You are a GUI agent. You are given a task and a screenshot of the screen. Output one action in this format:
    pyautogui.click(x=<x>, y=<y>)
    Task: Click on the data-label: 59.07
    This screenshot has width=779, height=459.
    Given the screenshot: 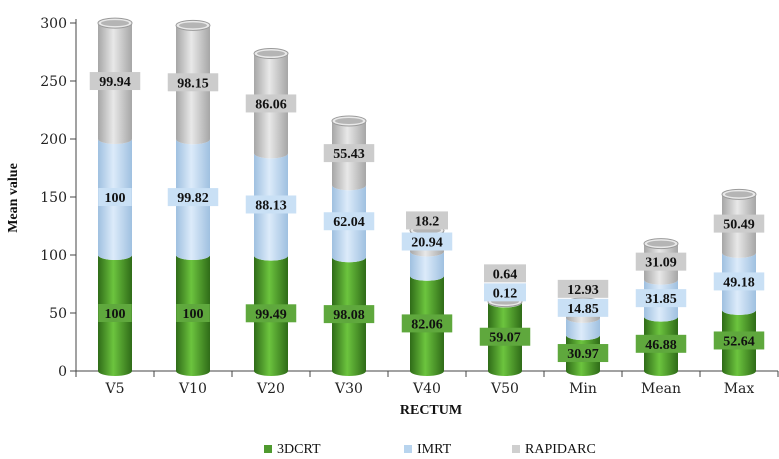 What is the action you would take?
    pyautogui.click(x=505, y=338)
    